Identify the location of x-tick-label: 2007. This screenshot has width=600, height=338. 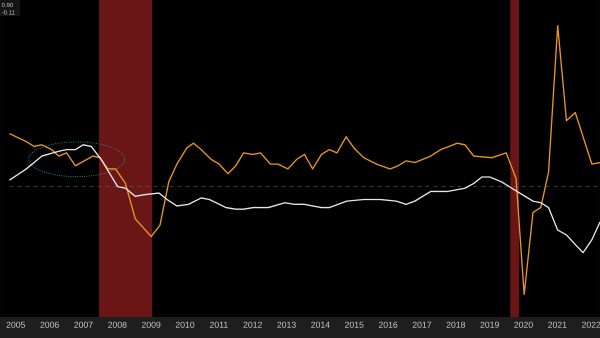
(83, 325).